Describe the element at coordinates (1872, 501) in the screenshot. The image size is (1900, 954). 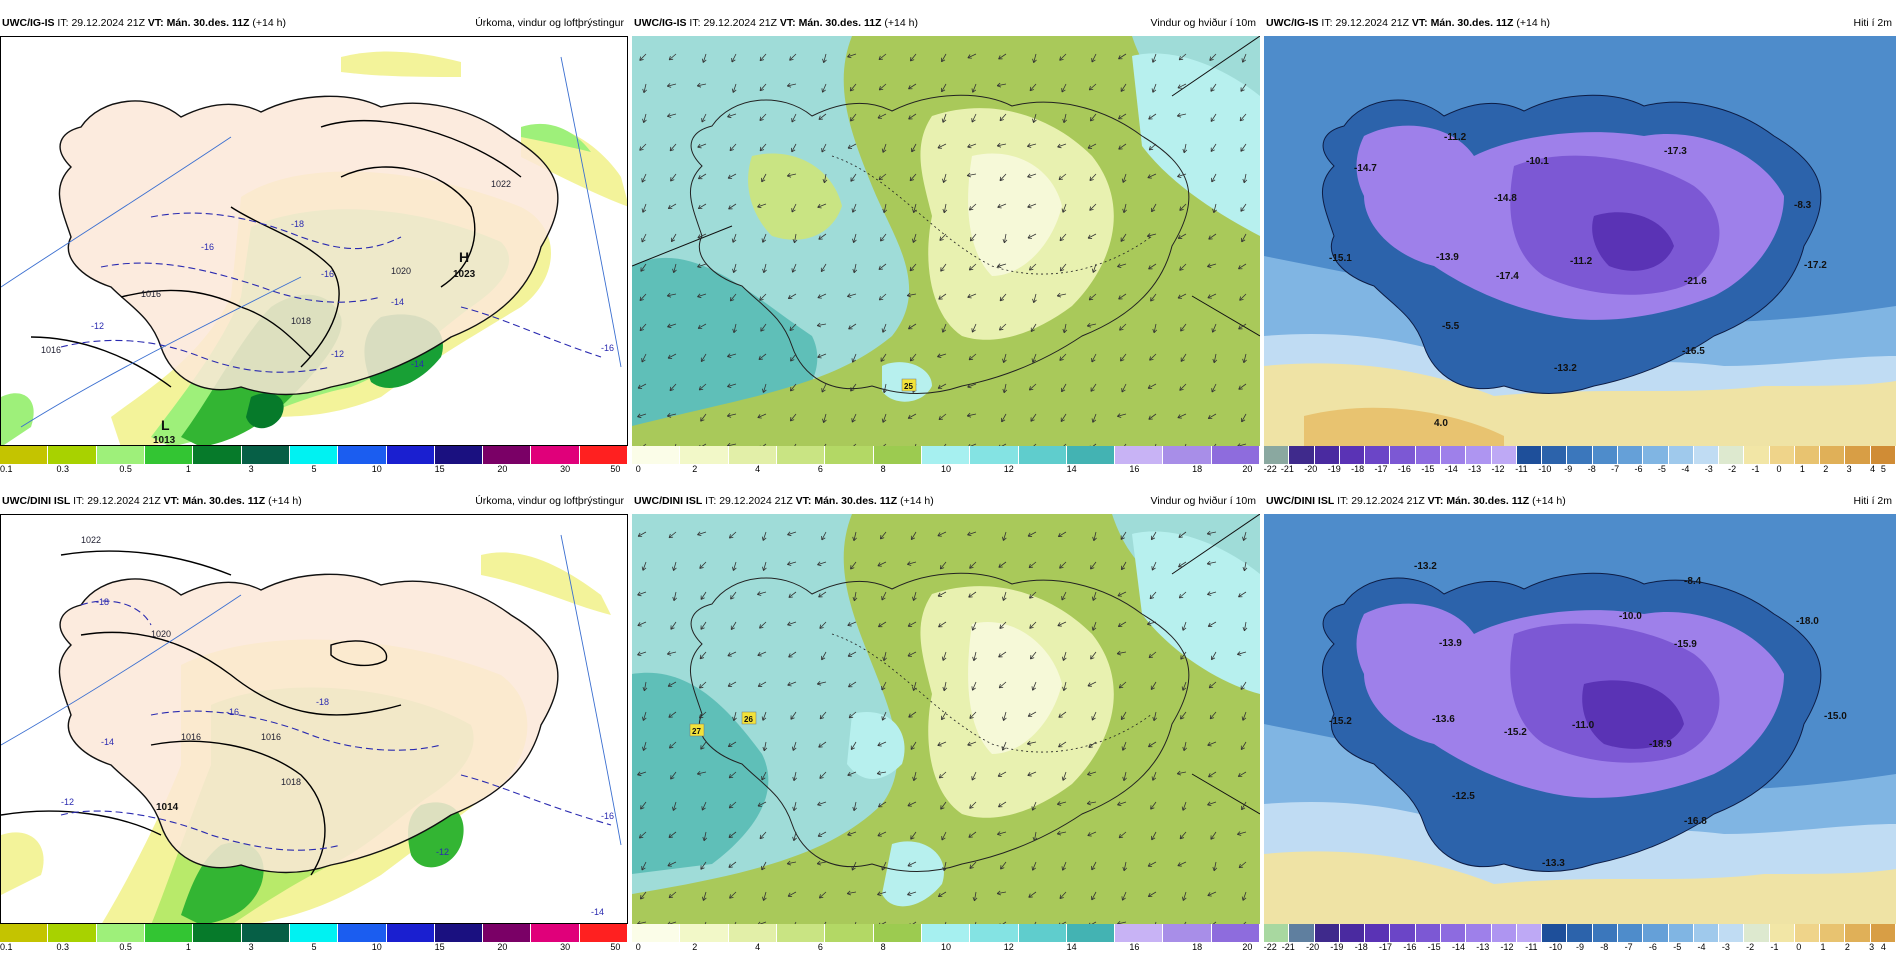
I see `panel-title: Hiti í 2m` at that location.